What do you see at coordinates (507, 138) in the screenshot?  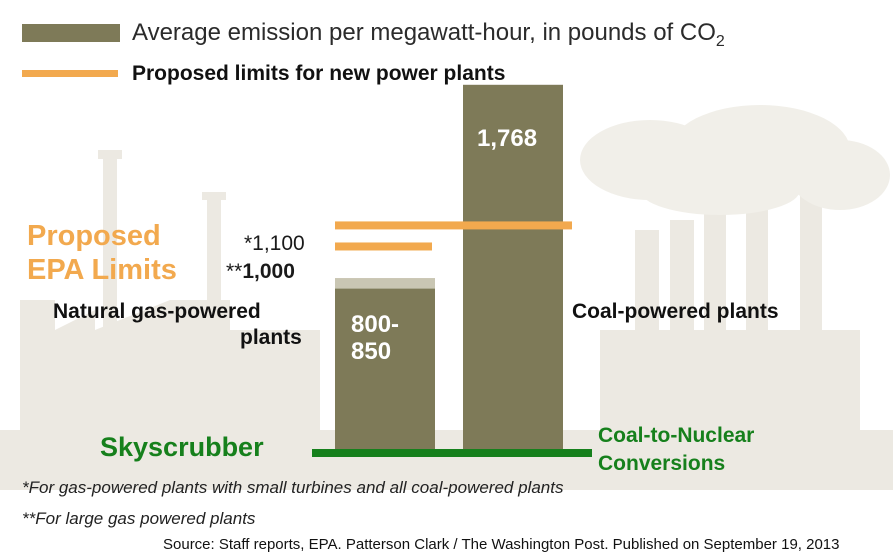 I see `bar-value-coal: 1,768` at bounding box center [507, 138].